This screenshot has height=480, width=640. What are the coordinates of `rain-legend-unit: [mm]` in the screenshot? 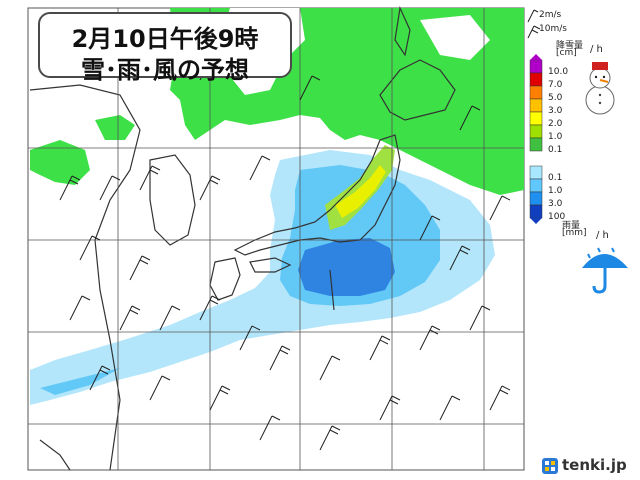 It's located at (574, 233).